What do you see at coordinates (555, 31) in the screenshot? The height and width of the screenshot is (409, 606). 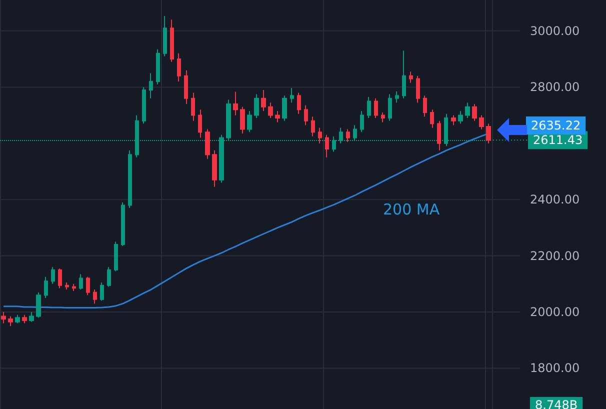 I see `y-tick-label: 3000.00` at bounding box center [555, 31].